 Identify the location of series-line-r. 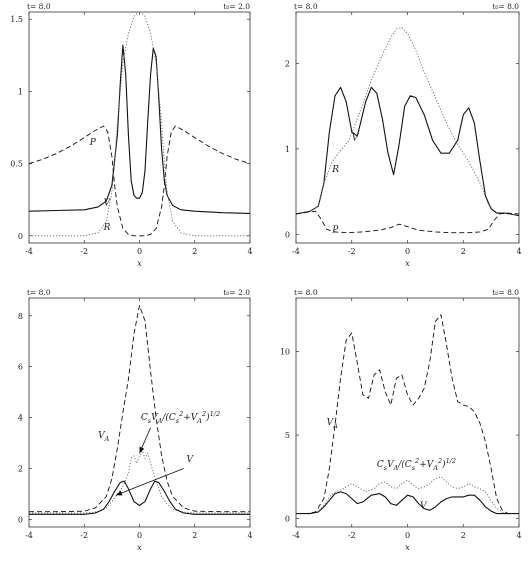
(407, 121).